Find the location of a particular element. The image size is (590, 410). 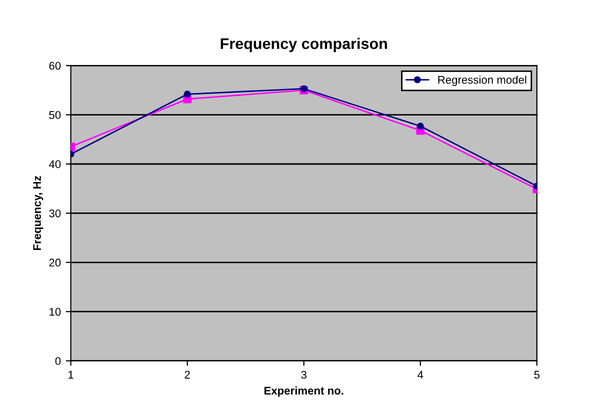

x-tick-label: 4 is located at coordinates (421, 374).